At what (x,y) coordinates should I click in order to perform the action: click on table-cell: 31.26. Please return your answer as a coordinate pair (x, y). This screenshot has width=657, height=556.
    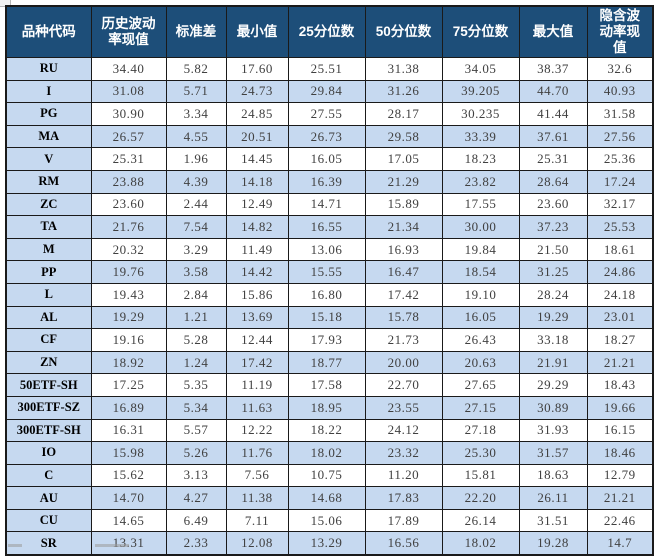
    Looking at the image, I should click on (403, 91).